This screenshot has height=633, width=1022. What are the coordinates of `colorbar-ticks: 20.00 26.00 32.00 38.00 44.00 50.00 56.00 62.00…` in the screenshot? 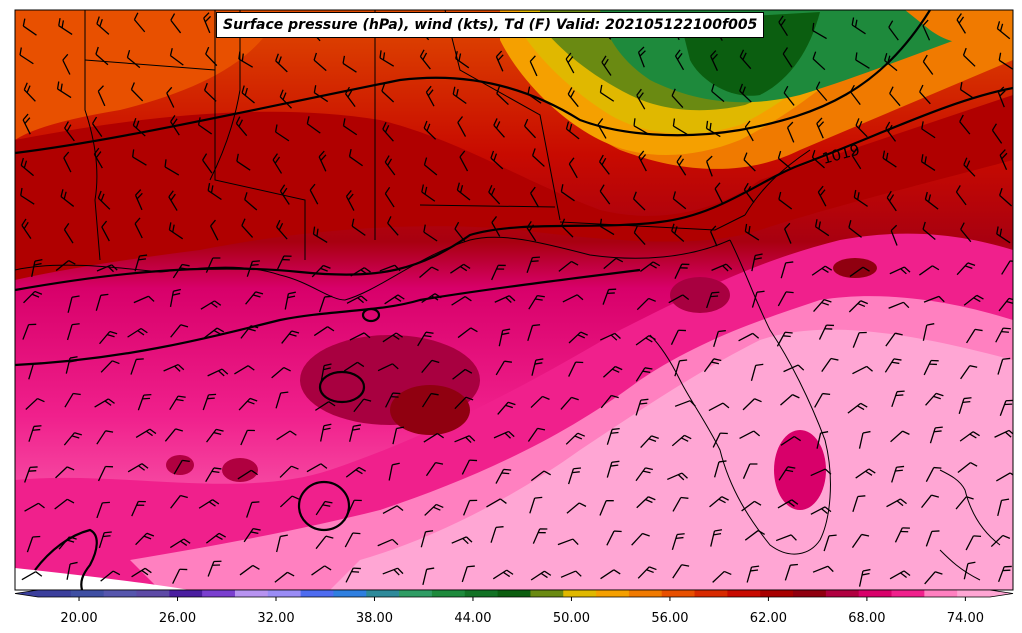 It's located at (522, 611).